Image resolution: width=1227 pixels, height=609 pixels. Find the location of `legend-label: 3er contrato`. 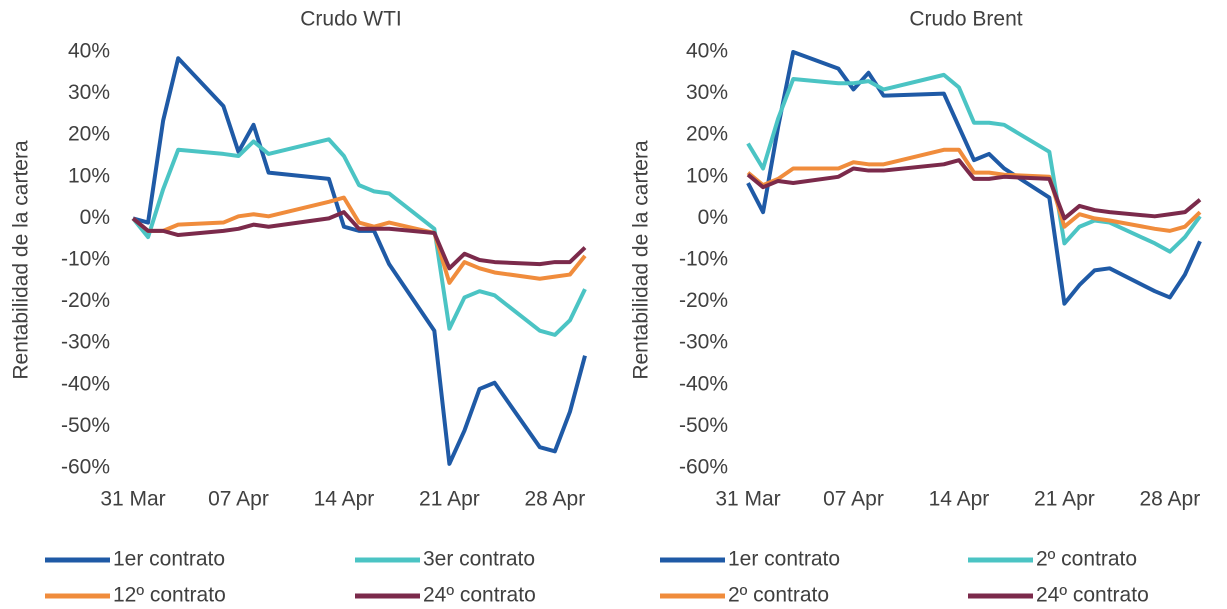

legend-label: 3er contrato is located at coordinates (479, 559).